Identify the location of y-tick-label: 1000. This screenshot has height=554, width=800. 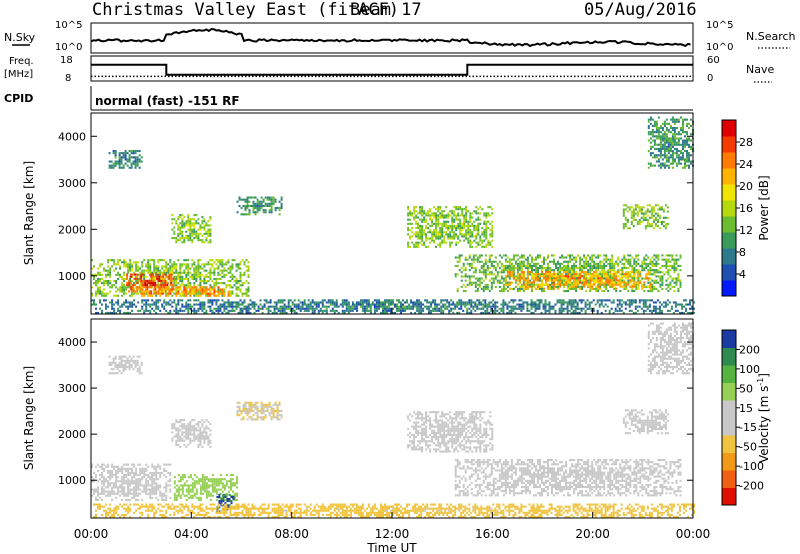
(72, 276).